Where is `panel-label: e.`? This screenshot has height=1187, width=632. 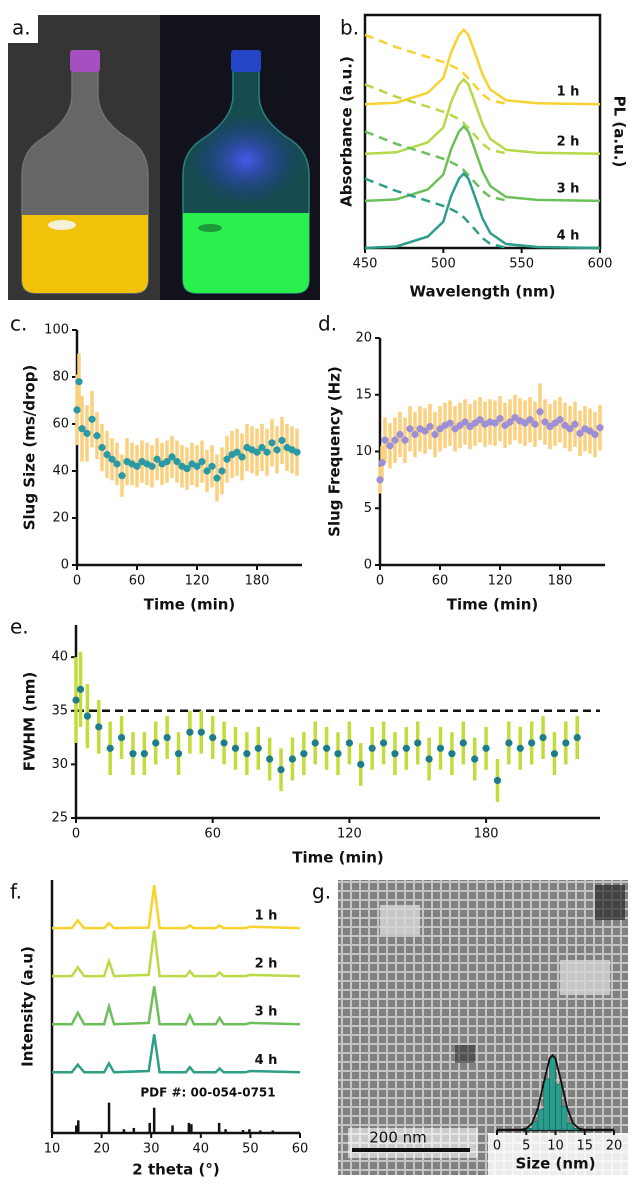 panel-label: e. is located at coordinates (19, 627).